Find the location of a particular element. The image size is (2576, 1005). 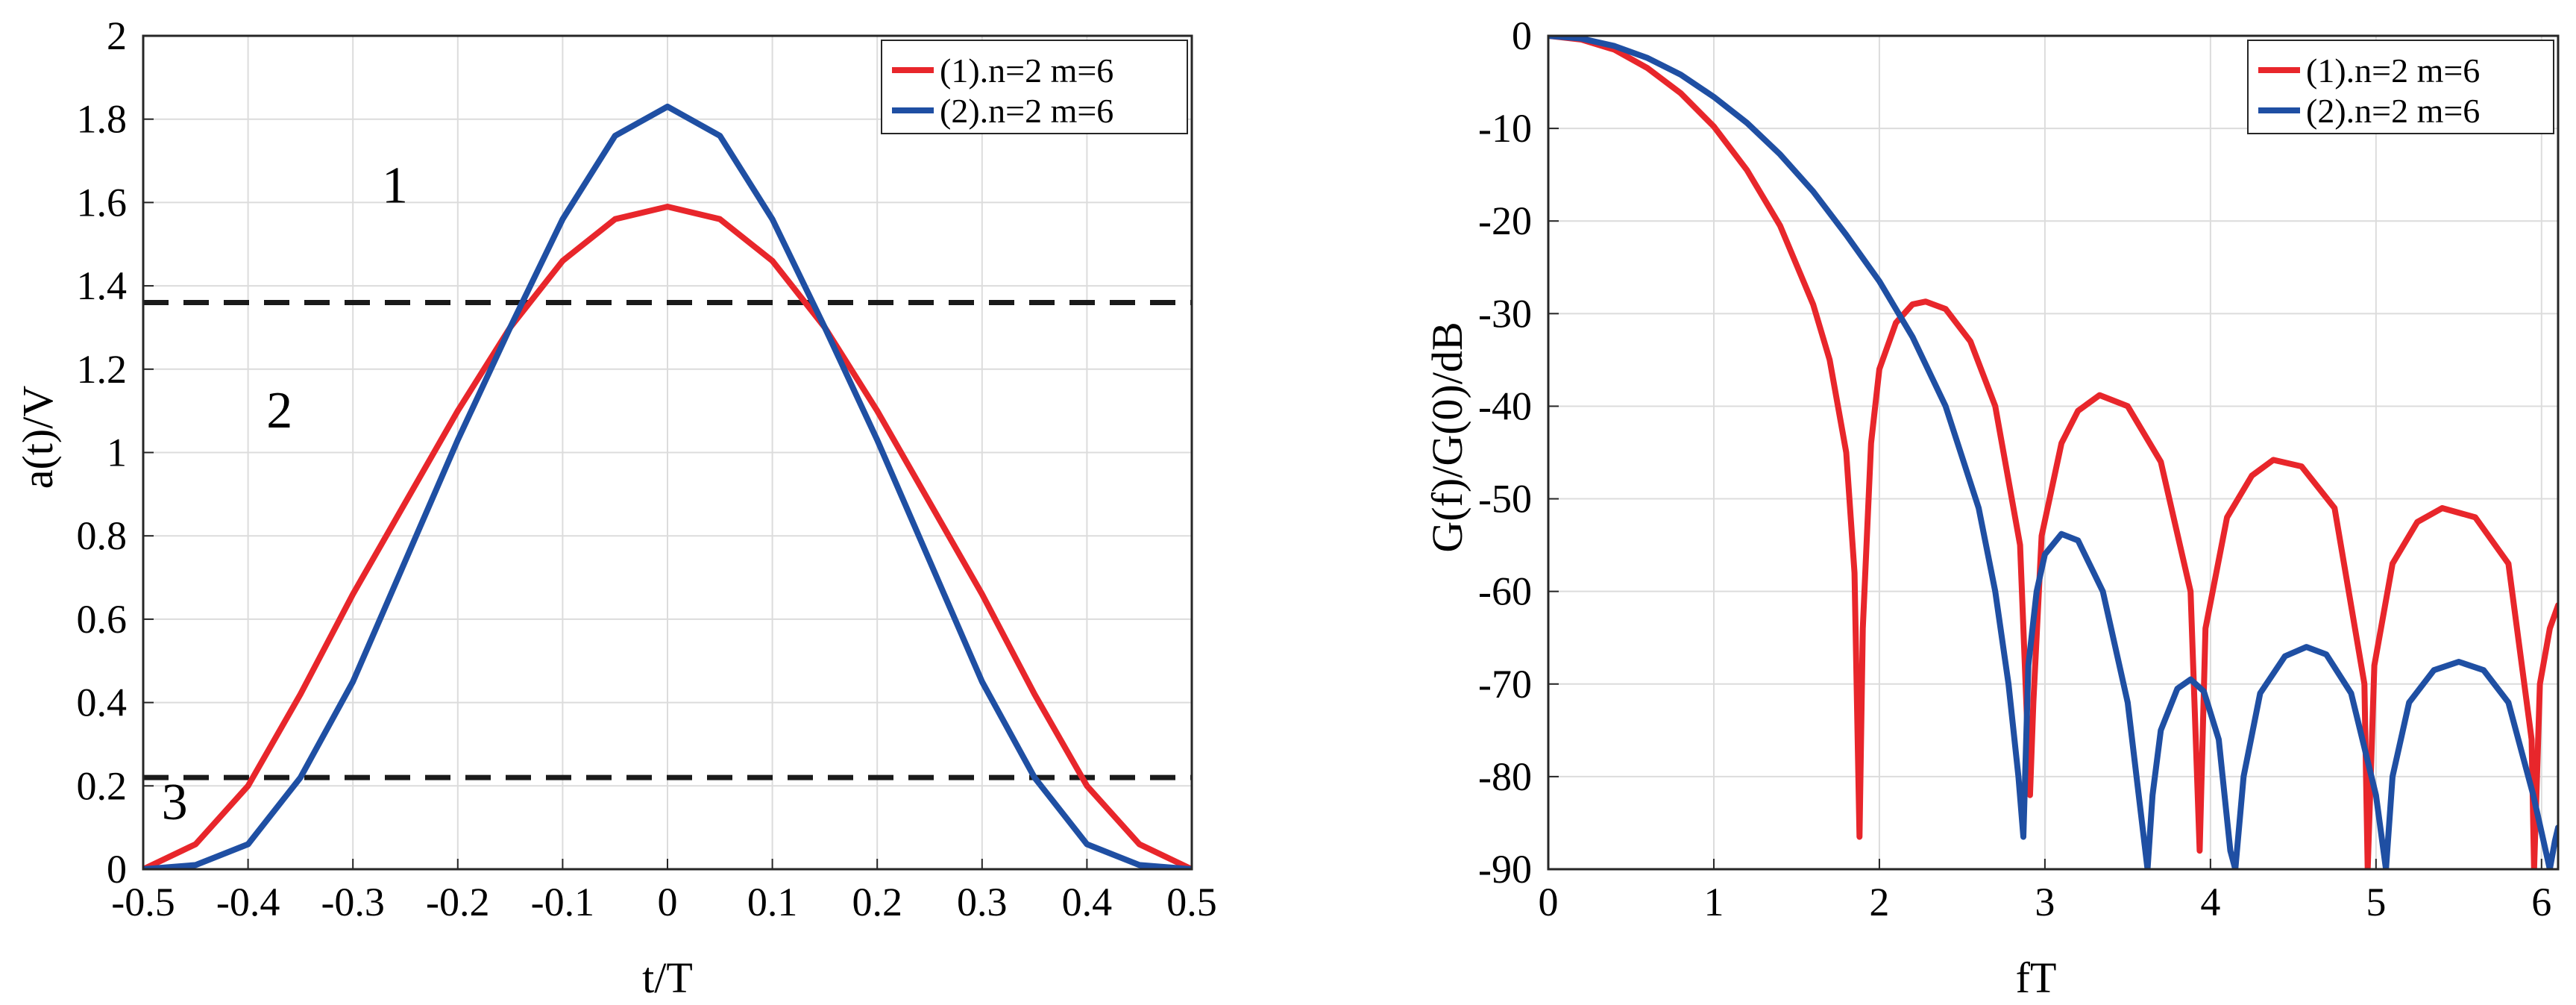

y-tick-label: -80 is located at coordinates (1505, 776).